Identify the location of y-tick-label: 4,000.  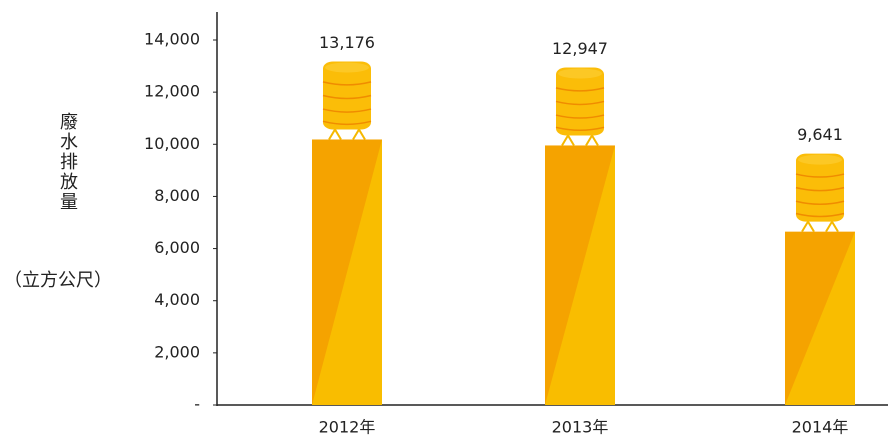
(177, 299).